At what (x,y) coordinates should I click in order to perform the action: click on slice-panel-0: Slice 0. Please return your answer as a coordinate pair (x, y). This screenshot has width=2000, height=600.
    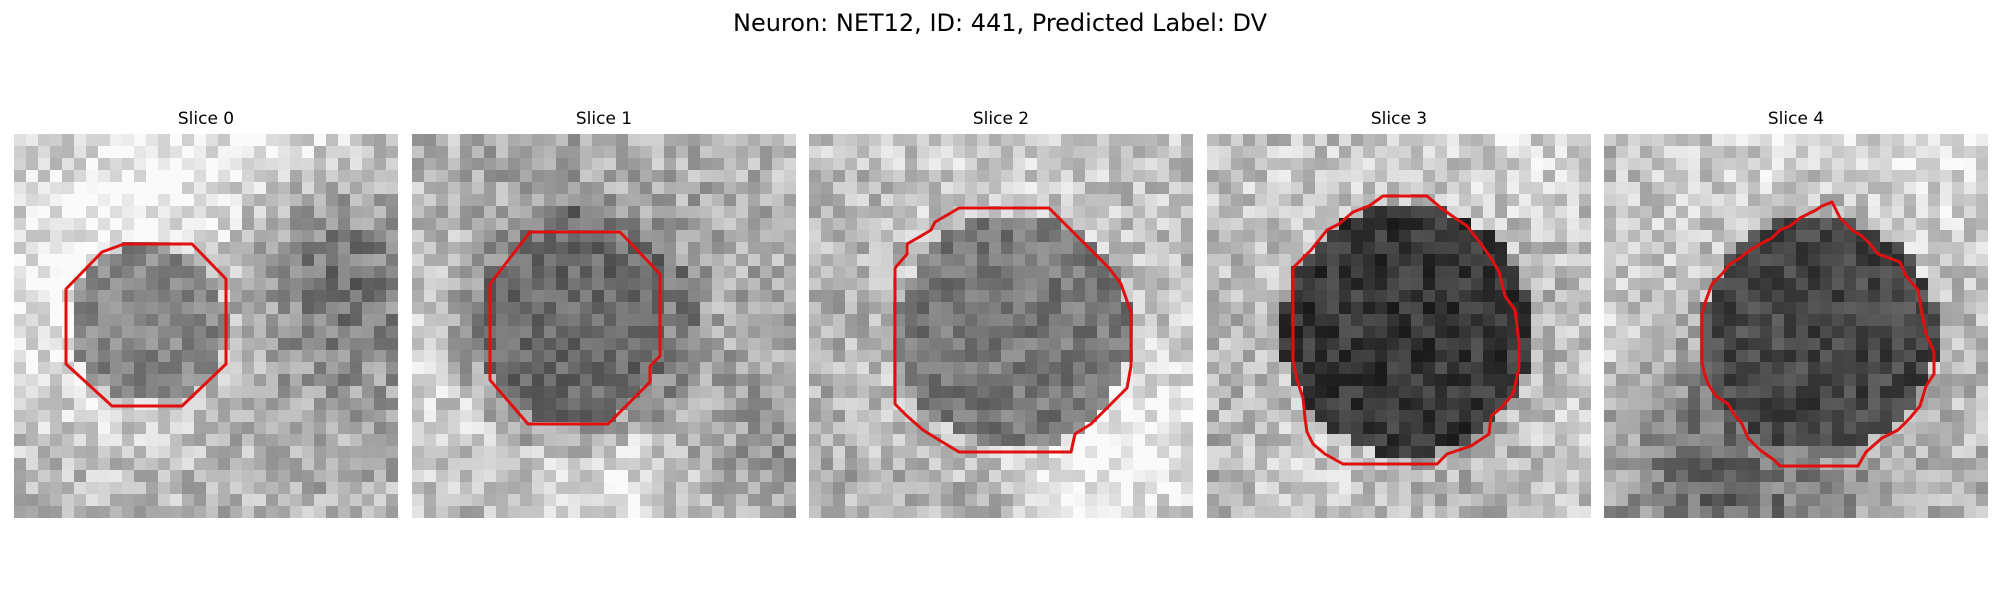
    Looking at the image, I should click on (206, 313).